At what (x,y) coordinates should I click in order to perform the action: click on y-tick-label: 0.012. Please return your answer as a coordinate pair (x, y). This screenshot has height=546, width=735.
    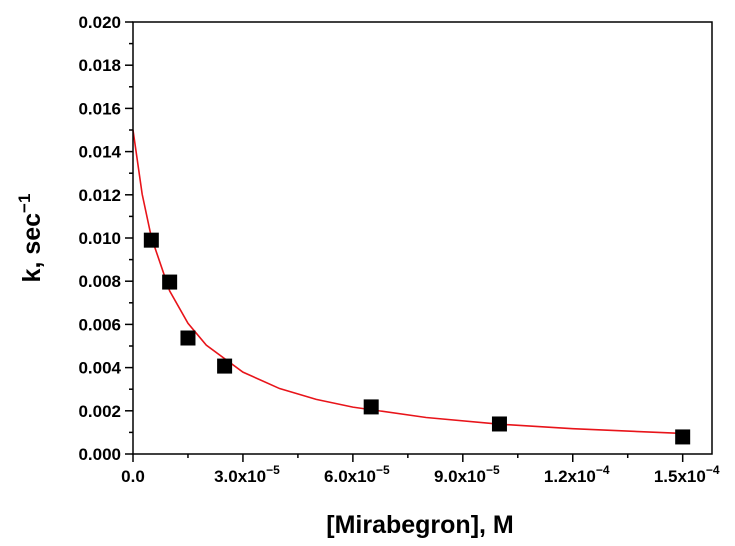
    Looking at the image, I should click on (99, 195).